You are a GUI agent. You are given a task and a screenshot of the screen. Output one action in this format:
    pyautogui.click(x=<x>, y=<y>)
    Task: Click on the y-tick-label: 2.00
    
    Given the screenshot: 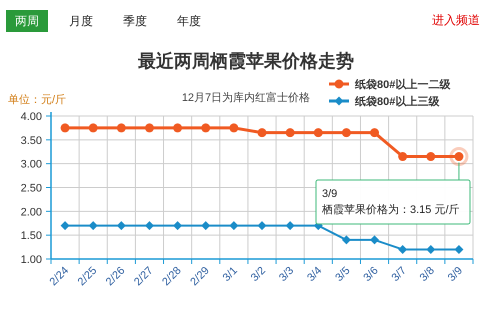 What is the action you would take?
    pyautogui.click(x=31, y=212)
    